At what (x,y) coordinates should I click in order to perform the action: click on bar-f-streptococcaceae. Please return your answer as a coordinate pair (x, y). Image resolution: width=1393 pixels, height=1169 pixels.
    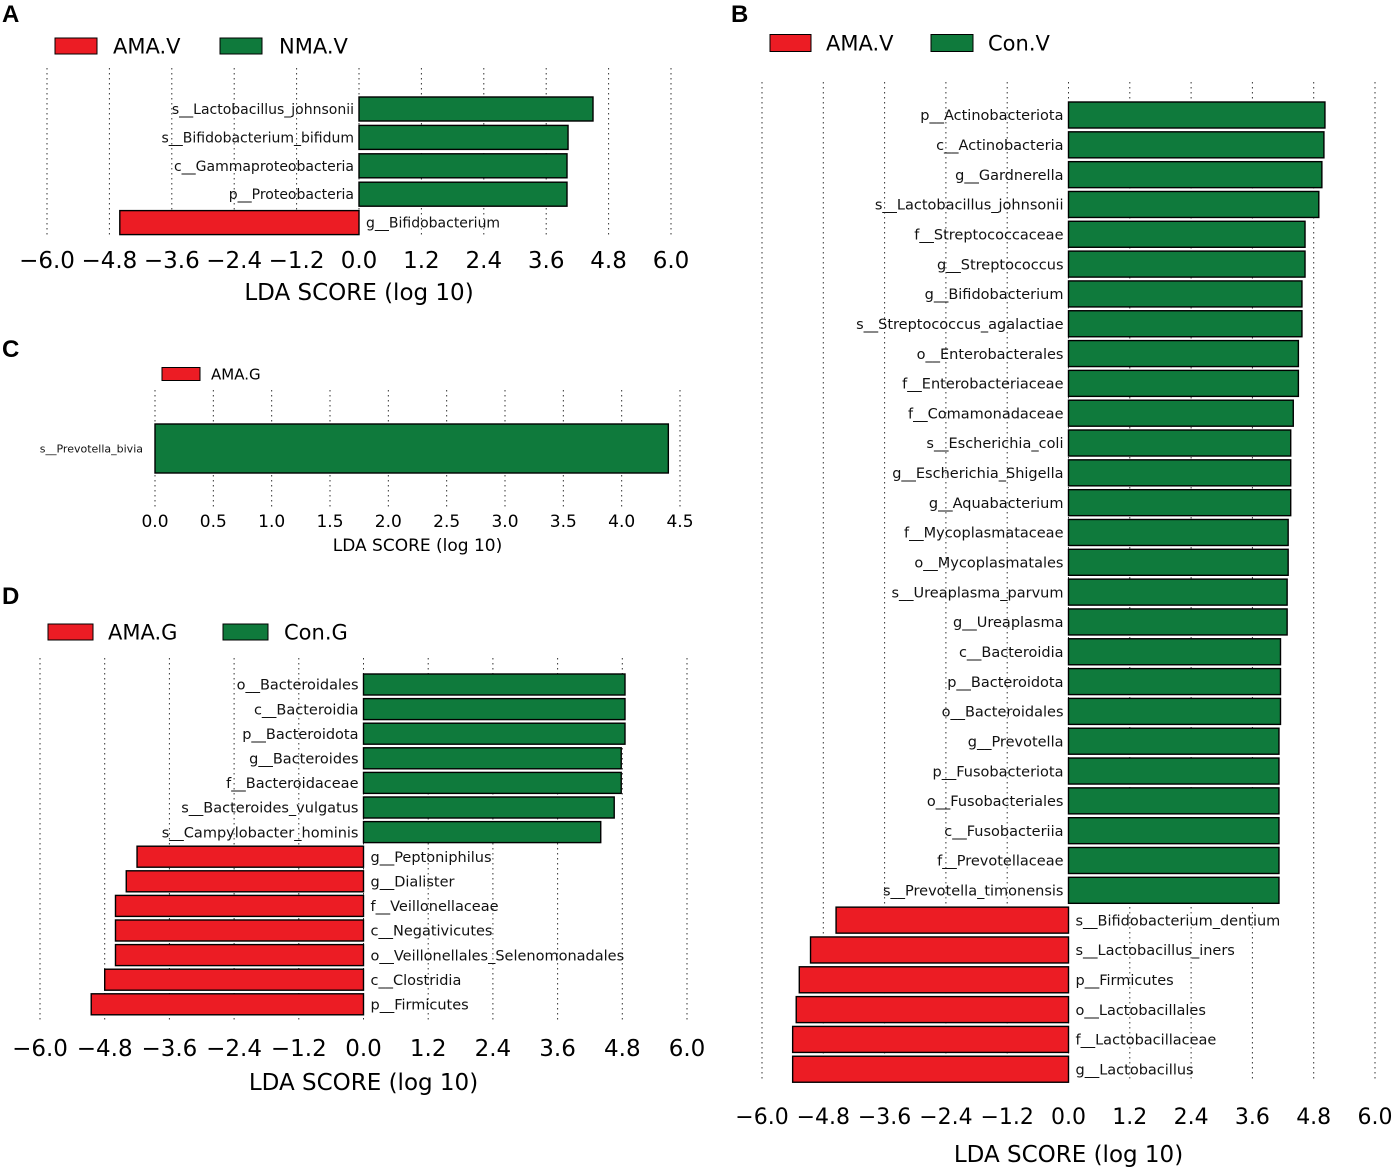
    Looking at the image, I should click on (1186, 234).